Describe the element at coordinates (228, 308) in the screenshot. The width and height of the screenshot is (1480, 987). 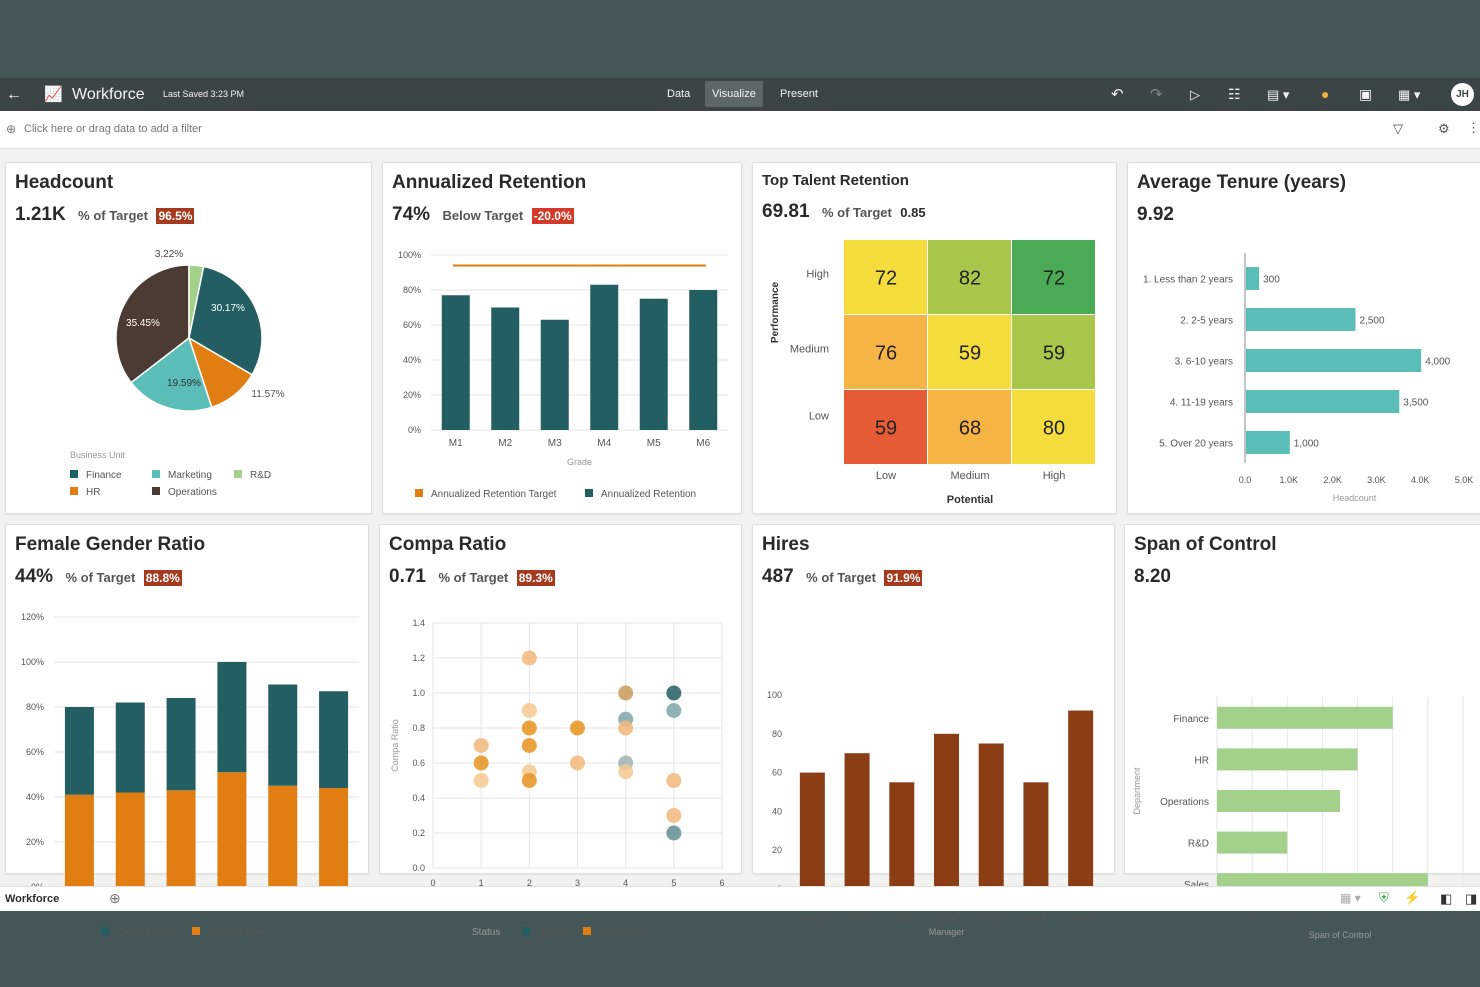
I see `pie-slice-label: 30.17%` at that location.